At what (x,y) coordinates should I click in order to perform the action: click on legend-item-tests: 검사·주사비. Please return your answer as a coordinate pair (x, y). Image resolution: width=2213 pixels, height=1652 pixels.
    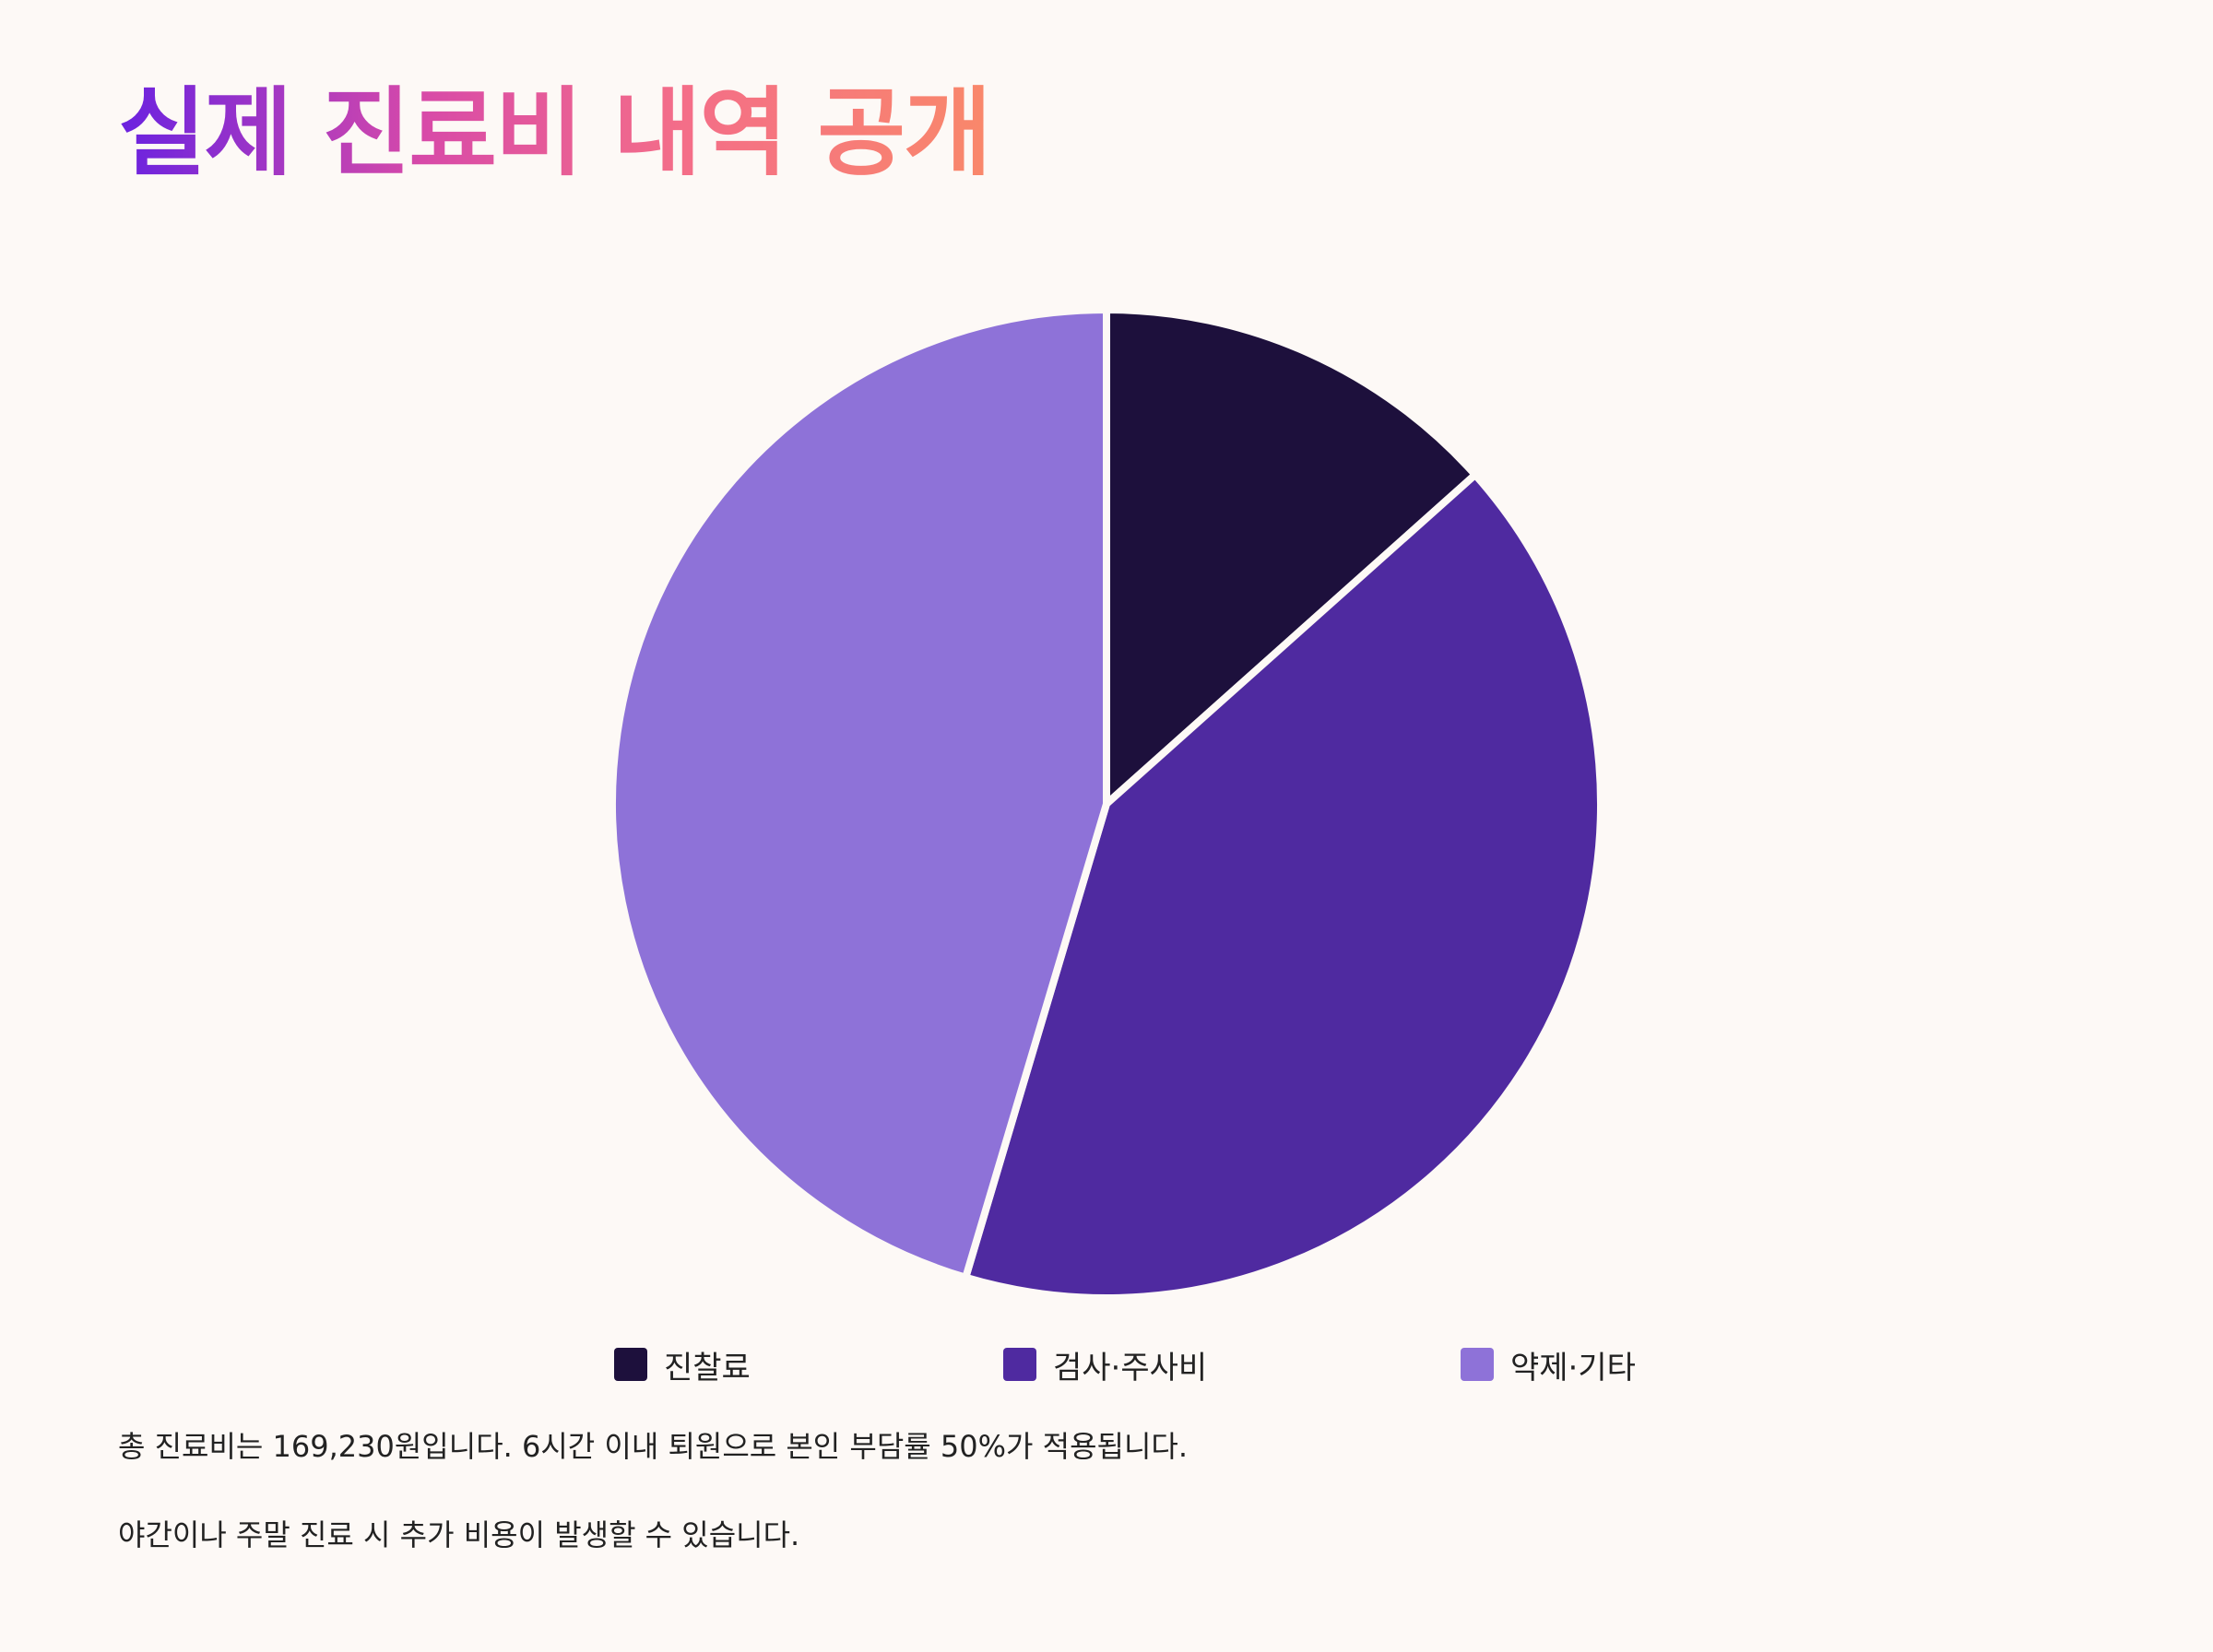
    Looking at the image, I should click on (1105, 1366).